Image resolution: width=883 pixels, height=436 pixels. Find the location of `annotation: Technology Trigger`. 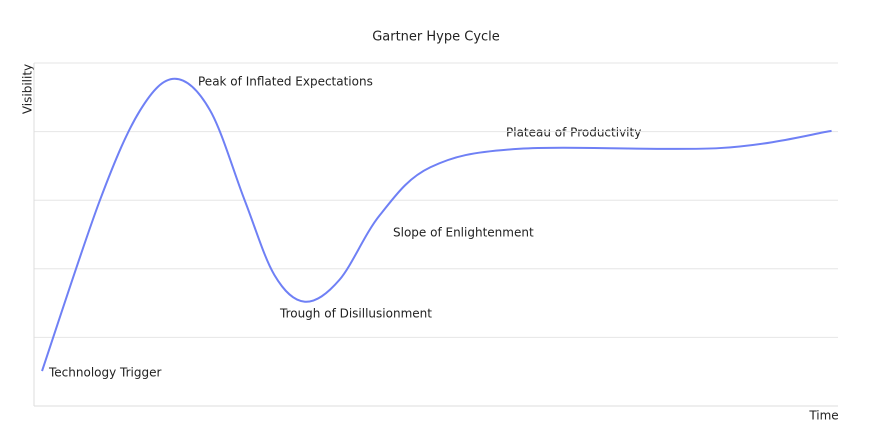

annotation: Technology Trigger is located at coordinates (104, 373).